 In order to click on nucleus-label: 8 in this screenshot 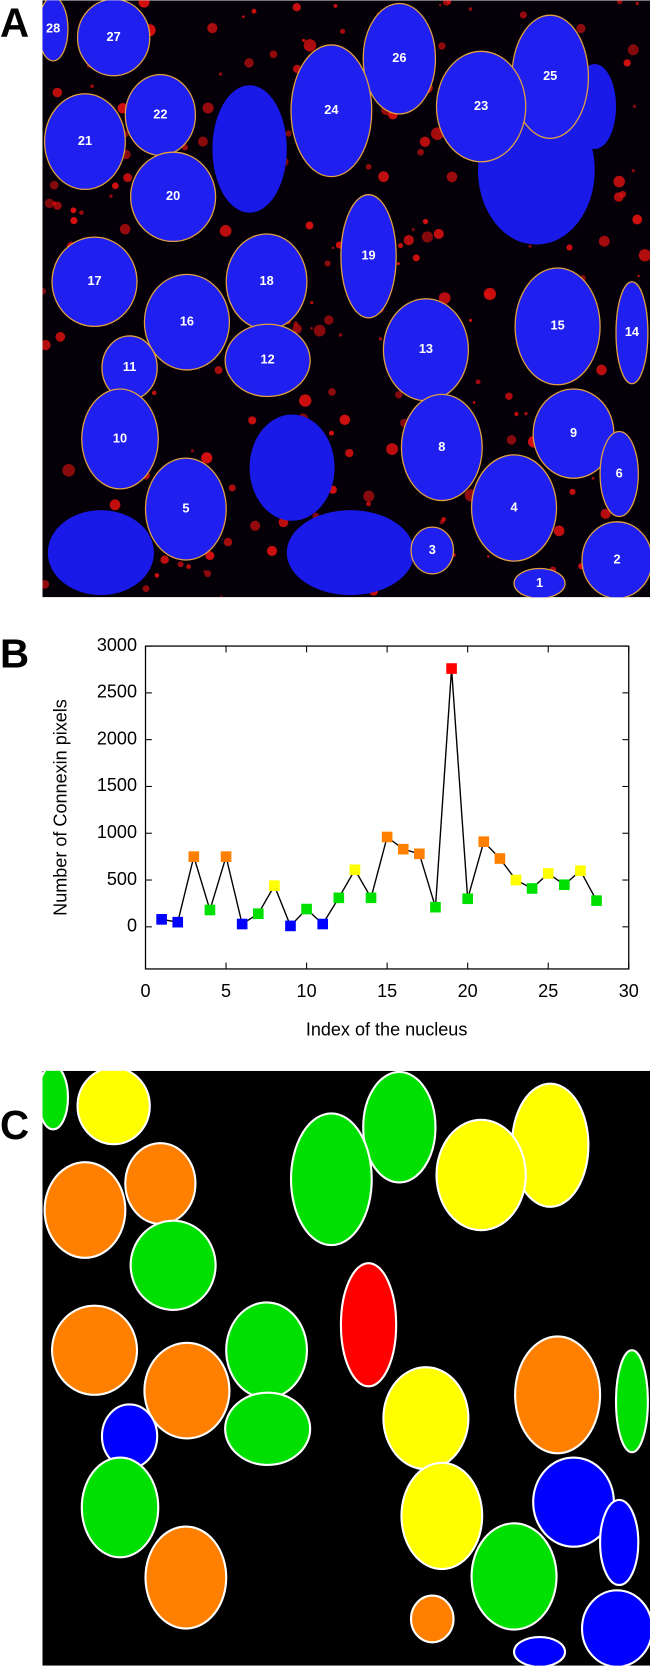, I will do `click(441, 446)`.